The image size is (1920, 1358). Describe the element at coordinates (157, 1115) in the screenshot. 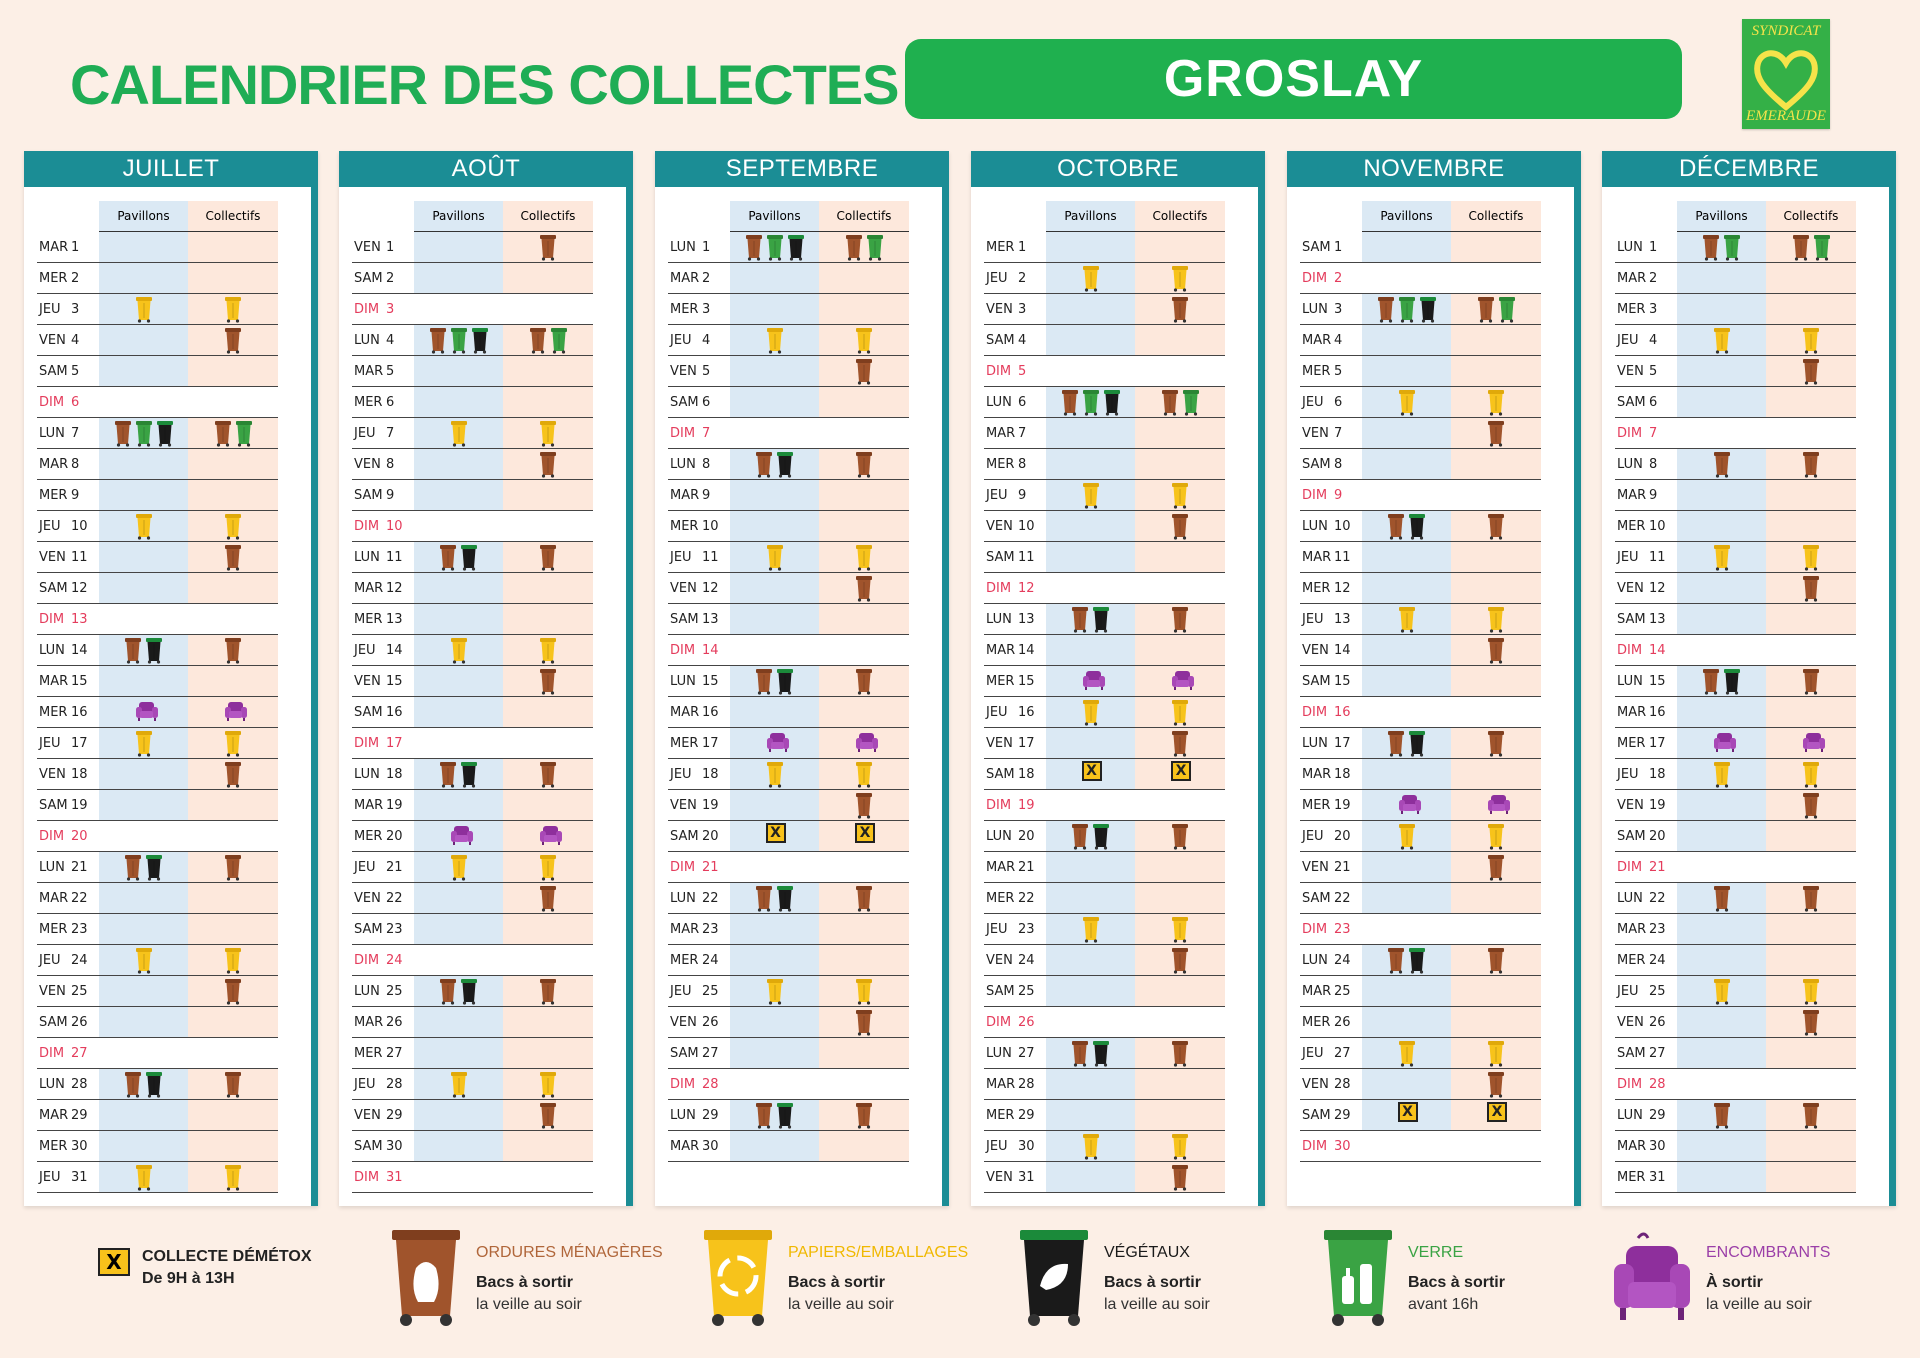

I see `day-row: MAR 29` at that location.